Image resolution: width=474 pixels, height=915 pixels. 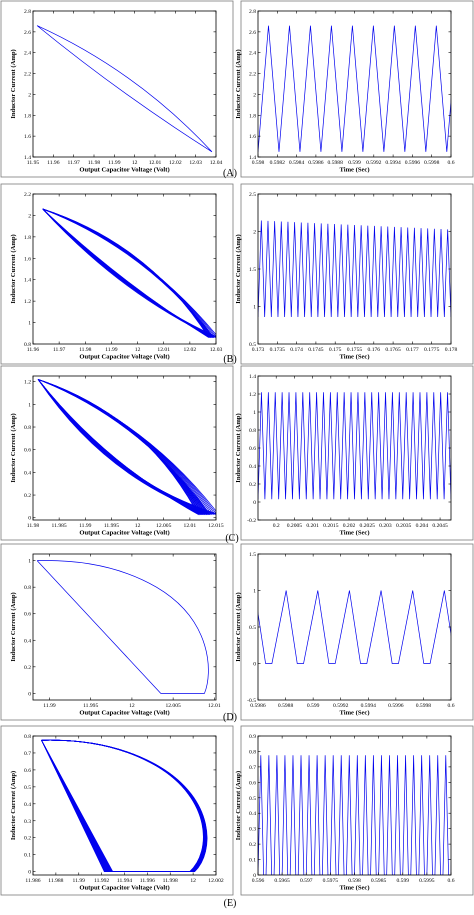 I want to click on x-tick-label: 0.1735, so click(x=278, y=350).